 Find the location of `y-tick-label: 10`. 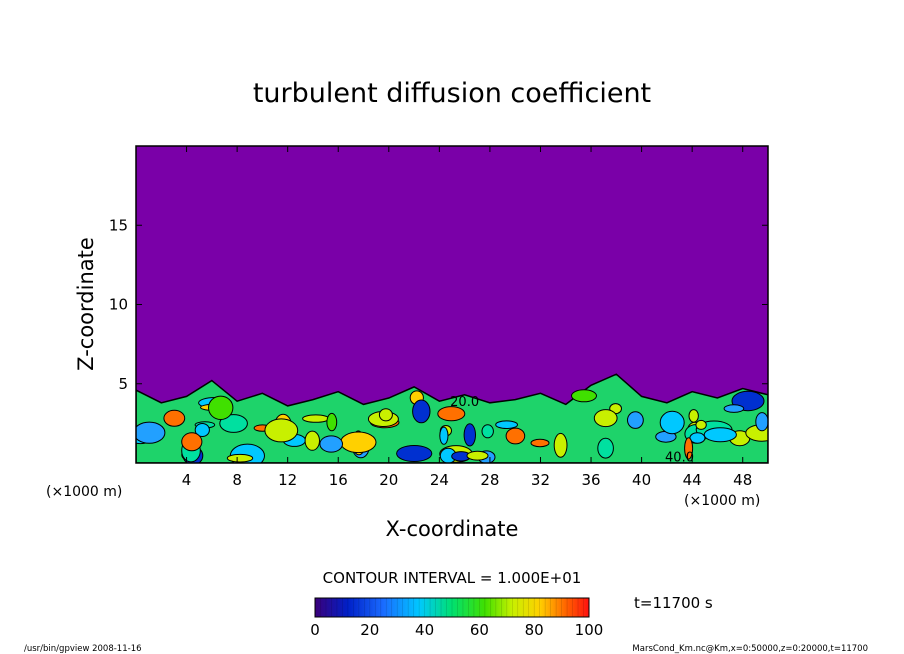

y-tick-label: 10 is located at coordinates (118, 305).